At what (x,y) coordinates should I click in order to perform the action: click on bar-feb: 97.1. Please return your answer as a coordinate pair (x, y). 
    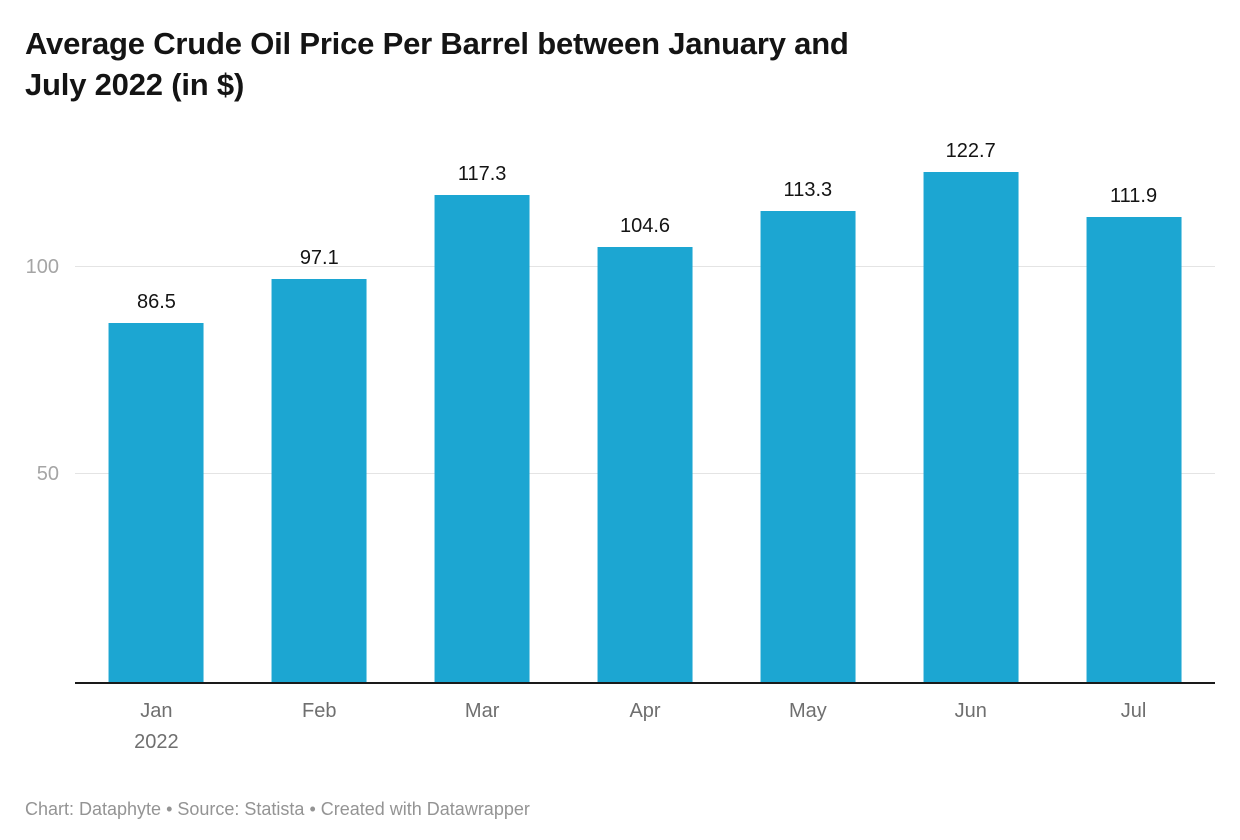
    Looking at the image, I should click on (319, 464).